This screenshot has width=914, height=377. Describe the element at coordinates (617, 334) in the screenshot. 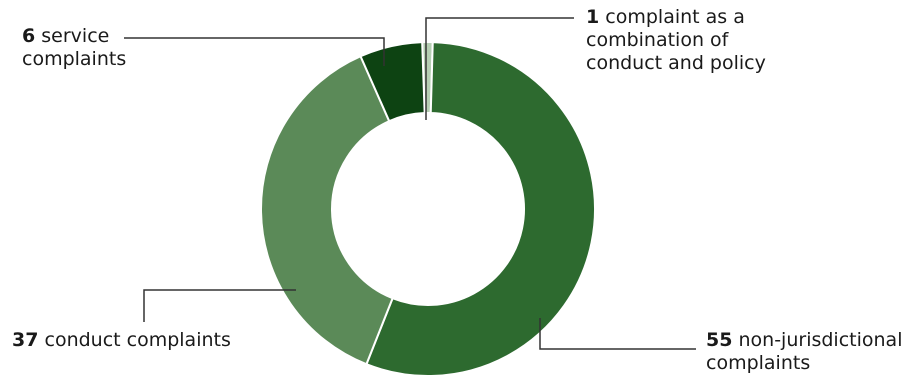

I see `leader-line-non-jurisdictional` at that location.